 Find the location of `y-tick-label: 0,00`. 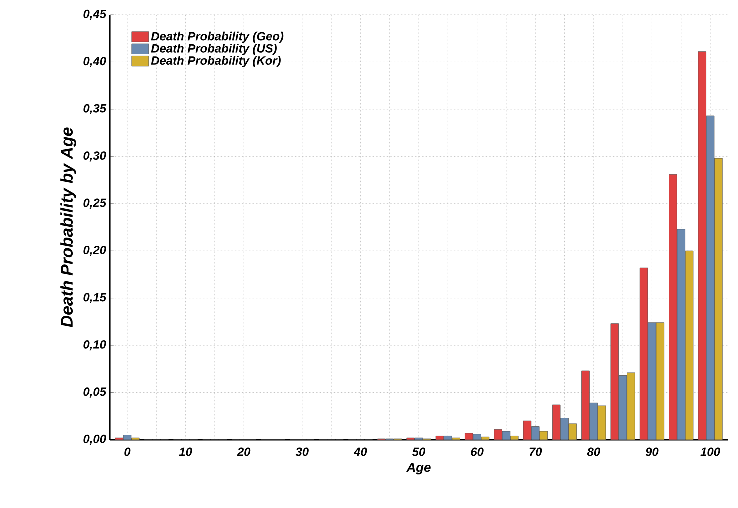

y-tick-label: 0,00 is located at coordinates (95, 440).